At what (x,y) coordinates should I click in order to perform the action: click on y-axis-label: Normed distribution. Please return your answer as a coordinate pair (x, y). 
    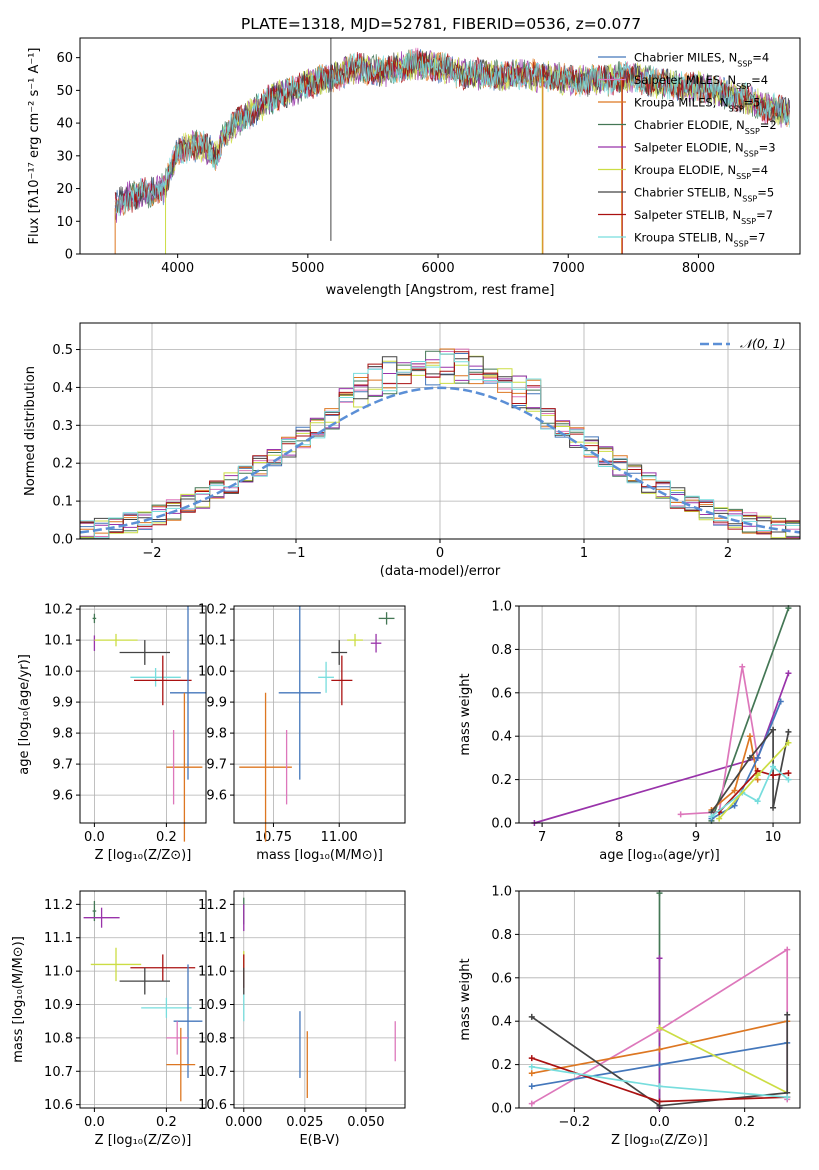
    Looking at the image, I should click on (30, 431).